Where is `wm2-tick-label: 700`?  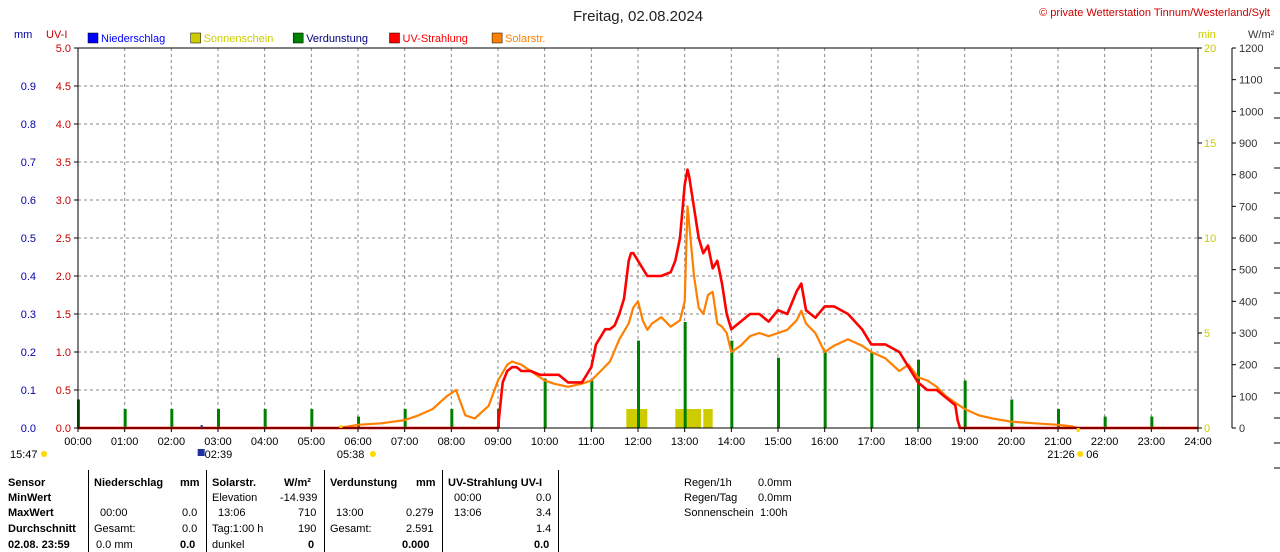
wm2-tick-label: 700 is located at coordinates (1248, 207).